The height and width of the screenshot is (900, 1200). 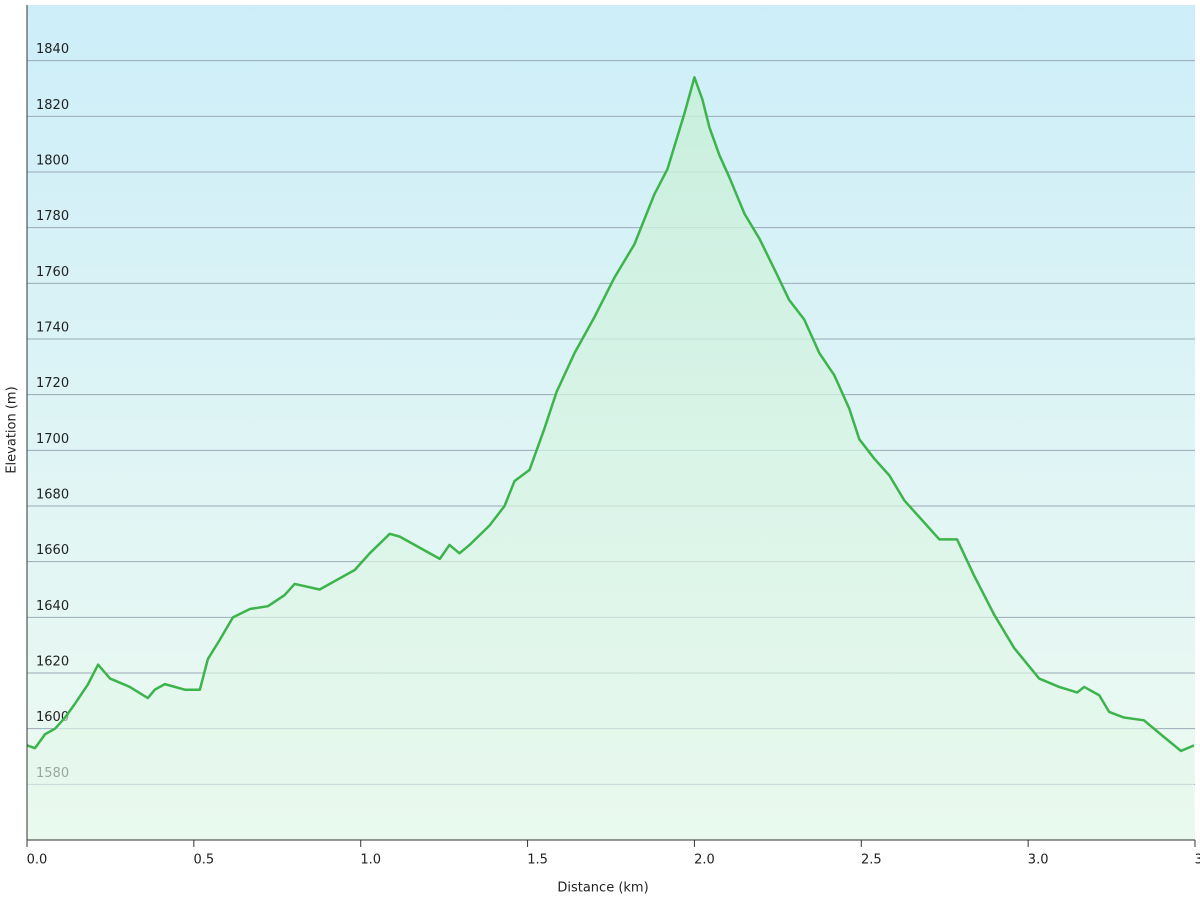 What do you see at coordinates (204, 860) in the screenshot?
I see `x-tick-label: 0.5` at bounding box center [204, 860].